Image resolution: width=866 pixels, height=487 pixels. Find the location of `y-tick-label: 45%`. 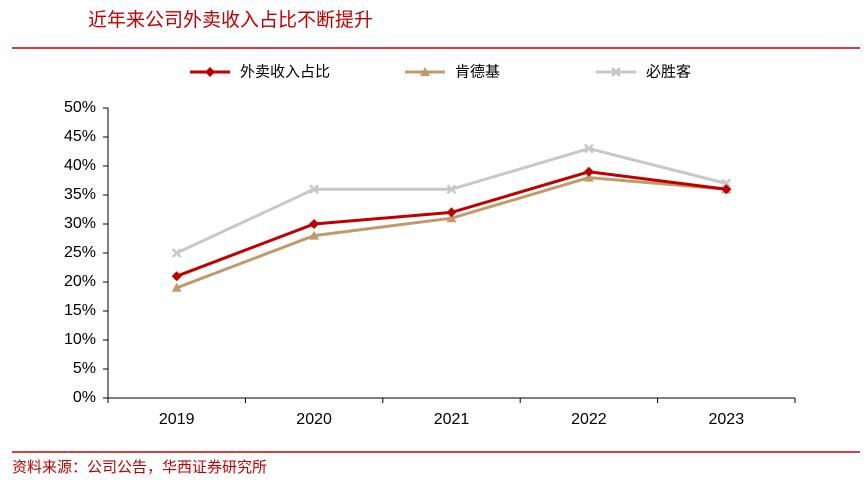

y-tick-label: 45% is located at coordinates (80, 136).